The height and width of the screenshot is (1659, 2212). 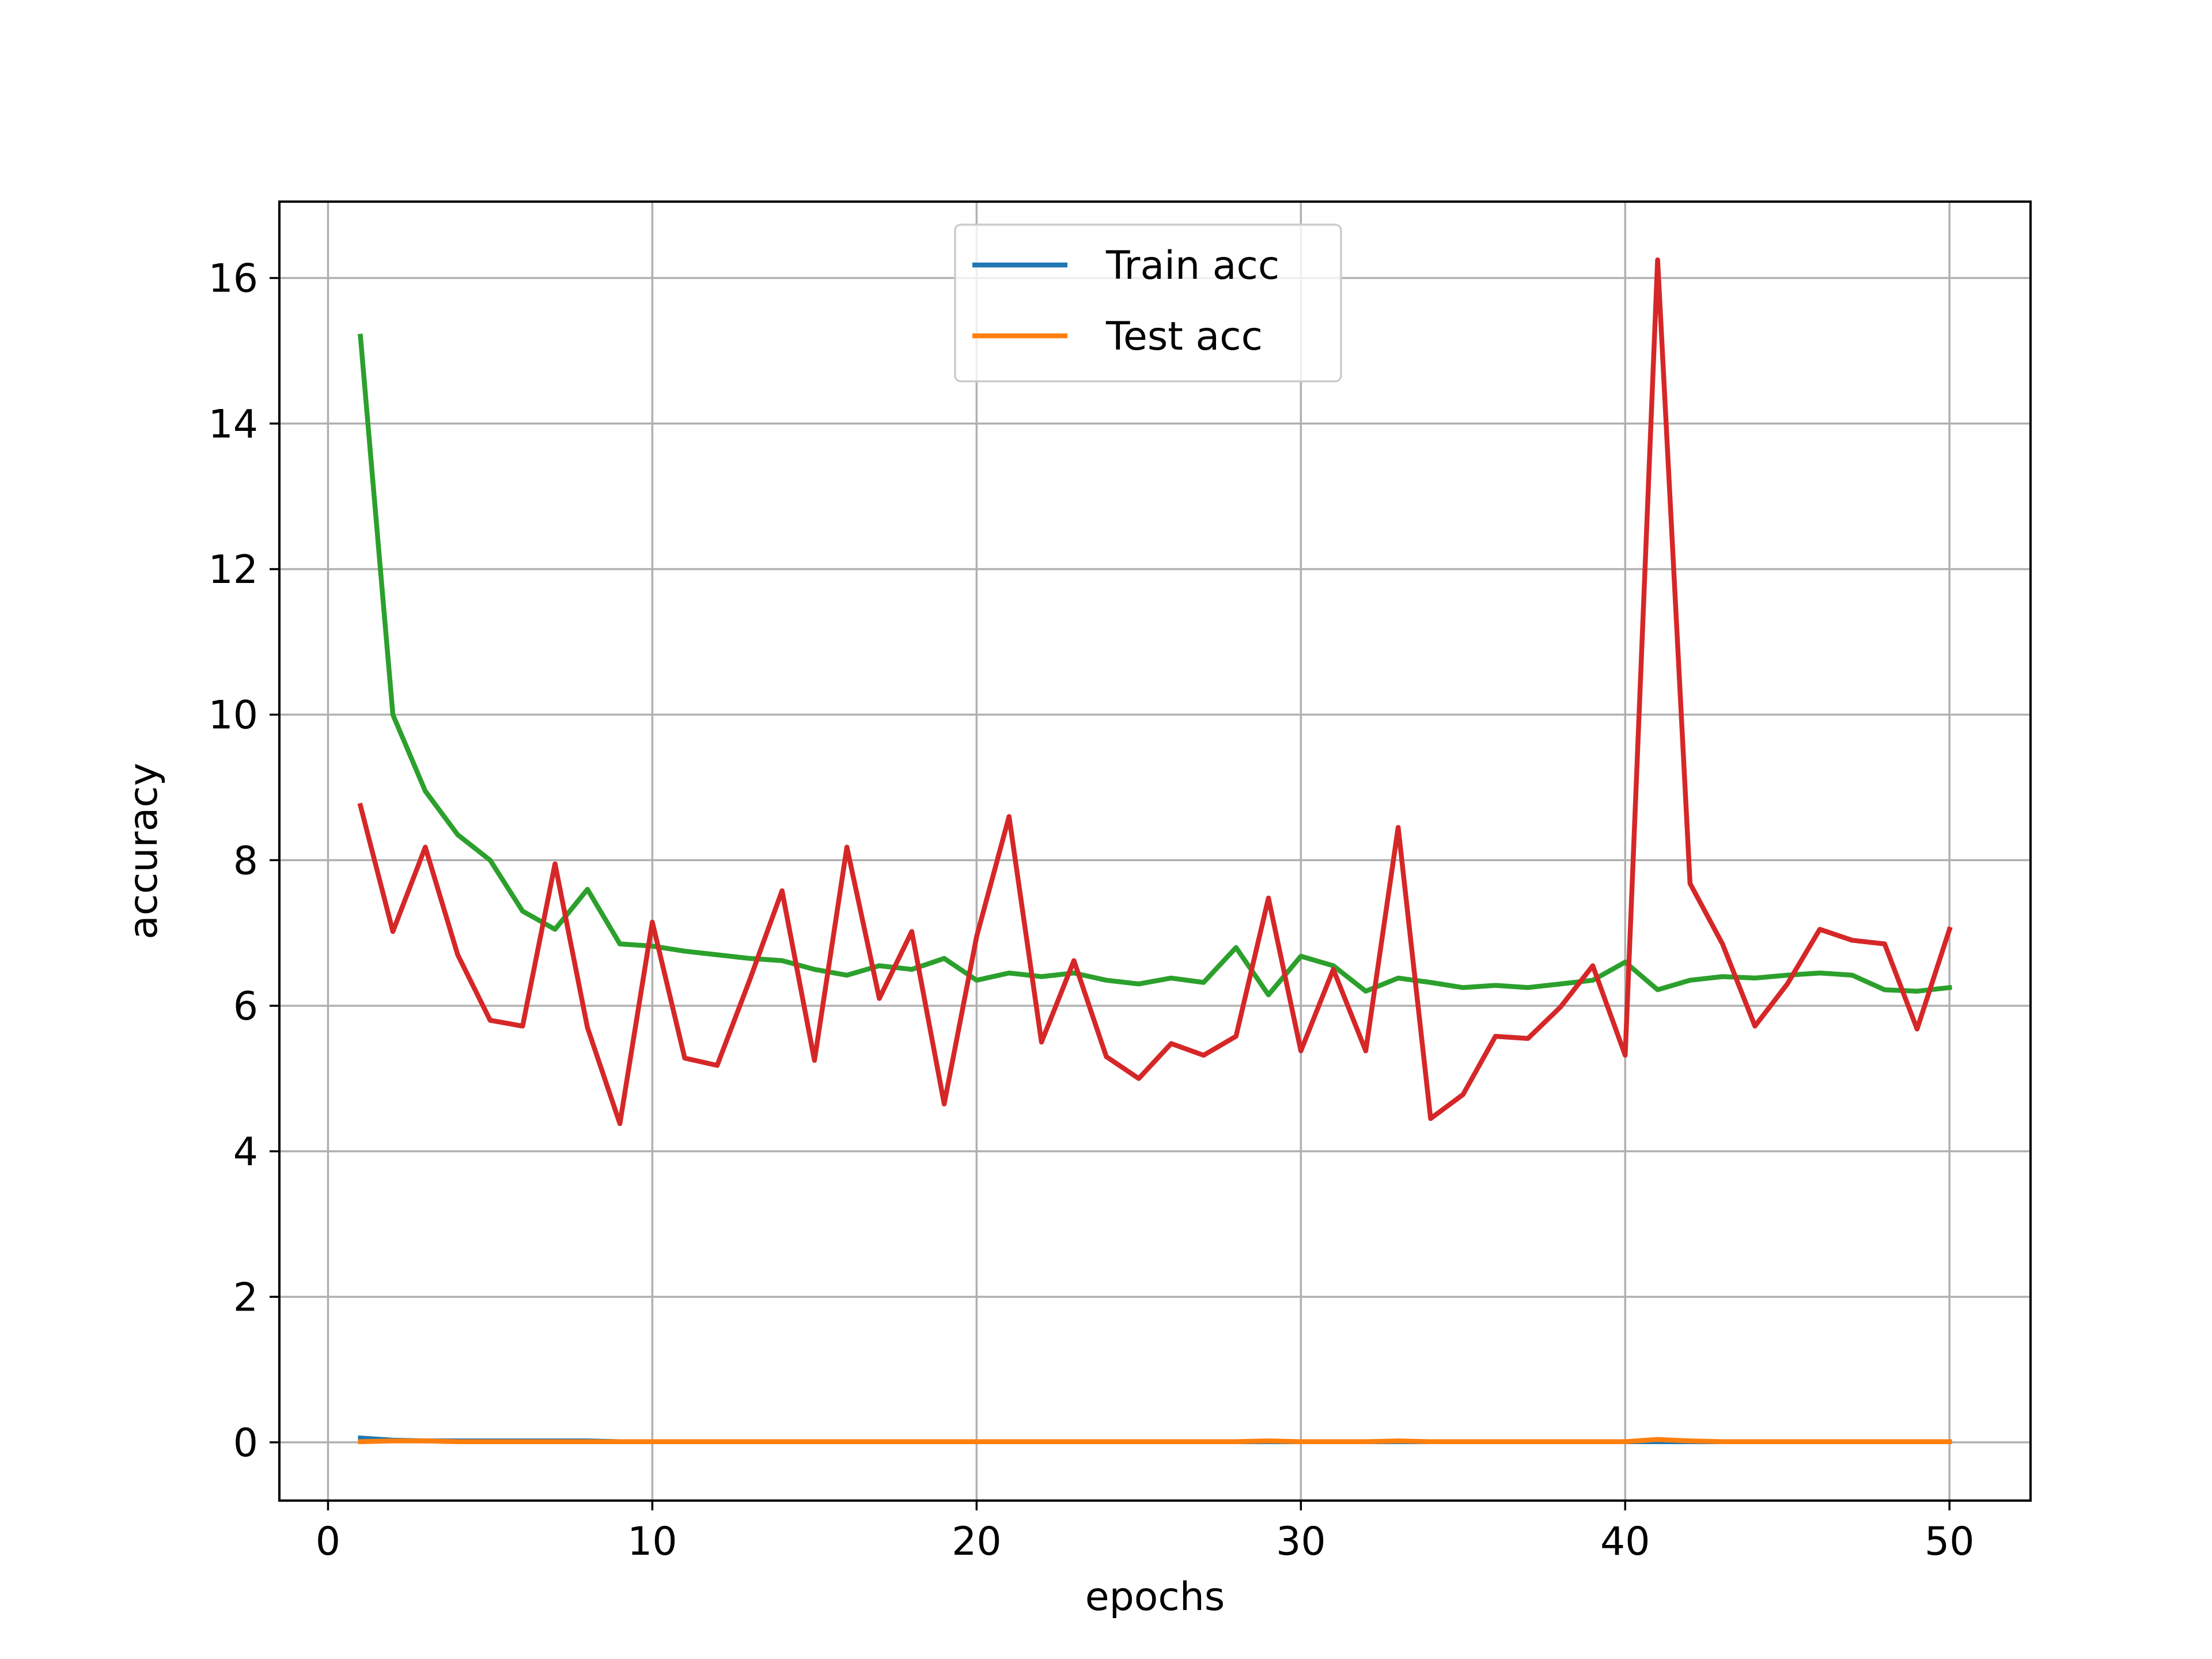 I want to click on x-tick-label: 10, so click(x=652, y=1542).